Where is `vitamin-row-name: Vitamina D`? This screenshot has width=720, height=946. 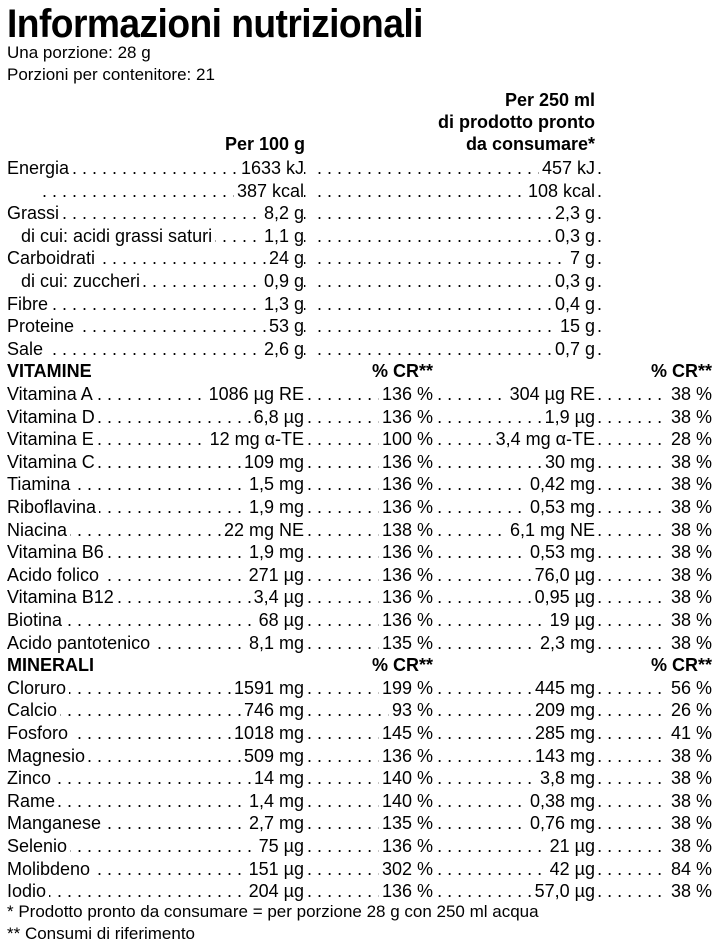 vitamin-row-name: Vitamina D is located at coordinates (52, 416).